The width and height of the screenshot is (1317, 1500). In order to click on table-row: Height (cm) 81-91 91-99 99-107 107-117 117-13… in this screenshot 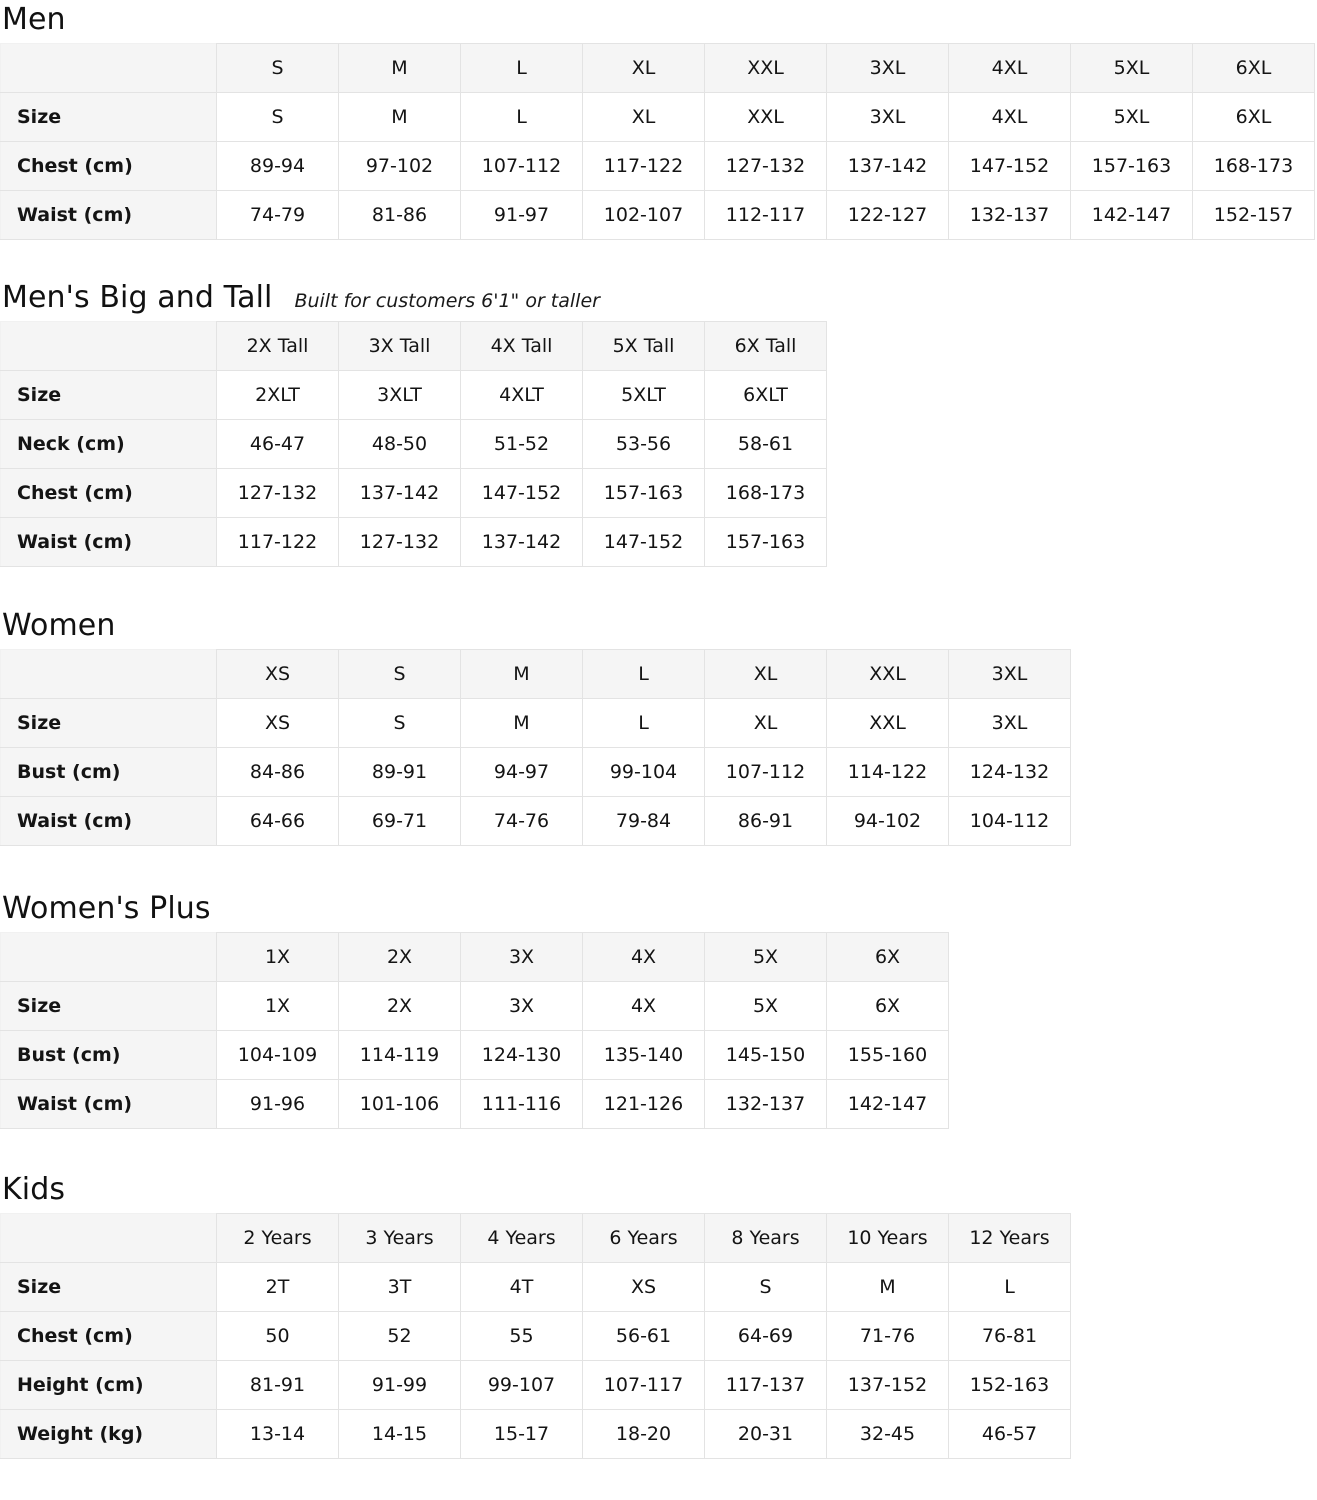, I will do `click(535, 1385)`.